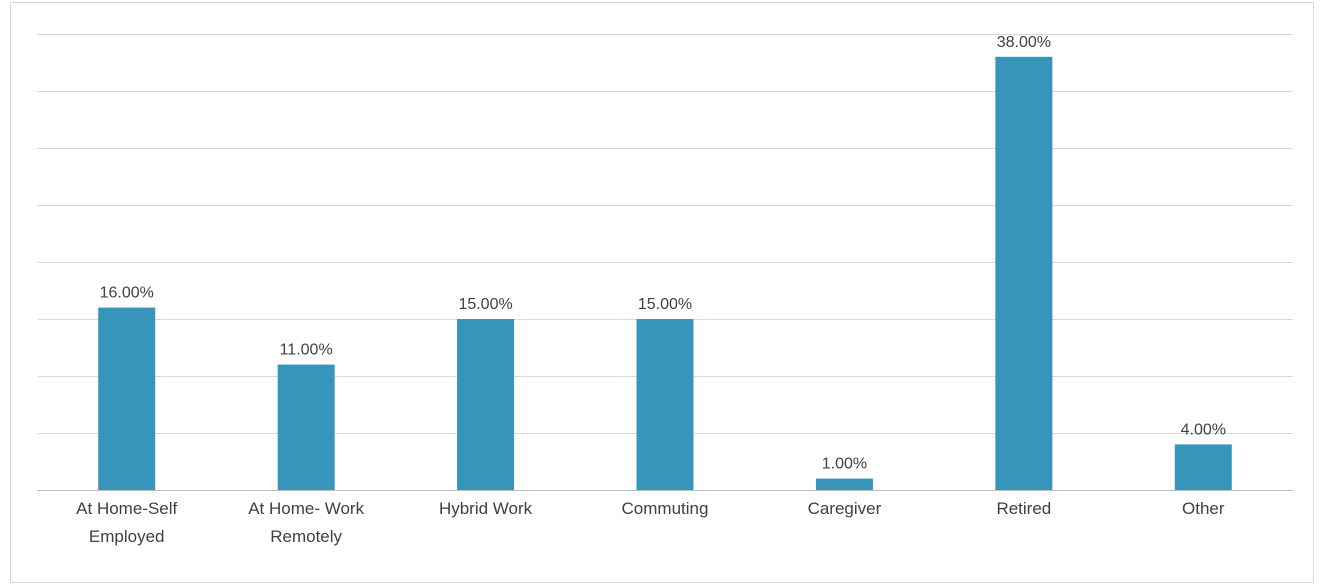  What do you see at coordinates (306, 522) in the screenshot?
I see `x-tick-label: At Home- Work Remotely` at bounding box center [306, 522].